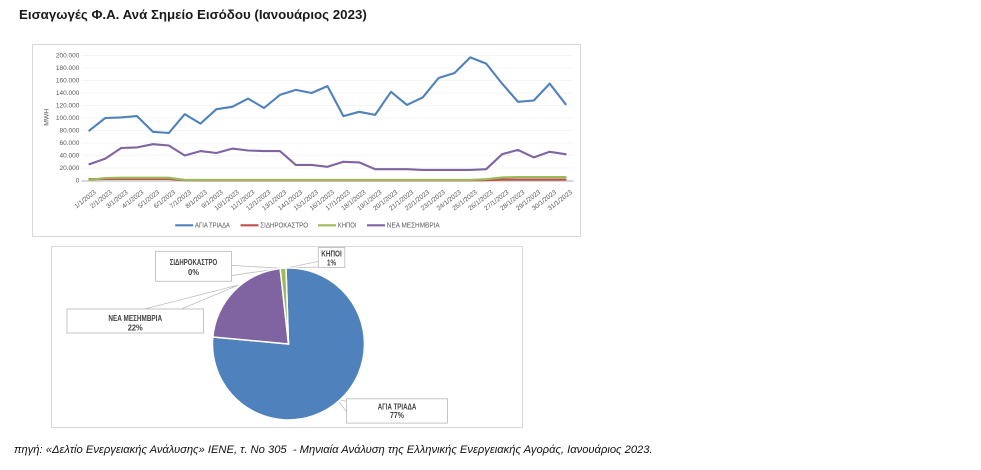 This screenshot has height=470, width=981. I want to click on svg-text: 0%, so click(193, 272).